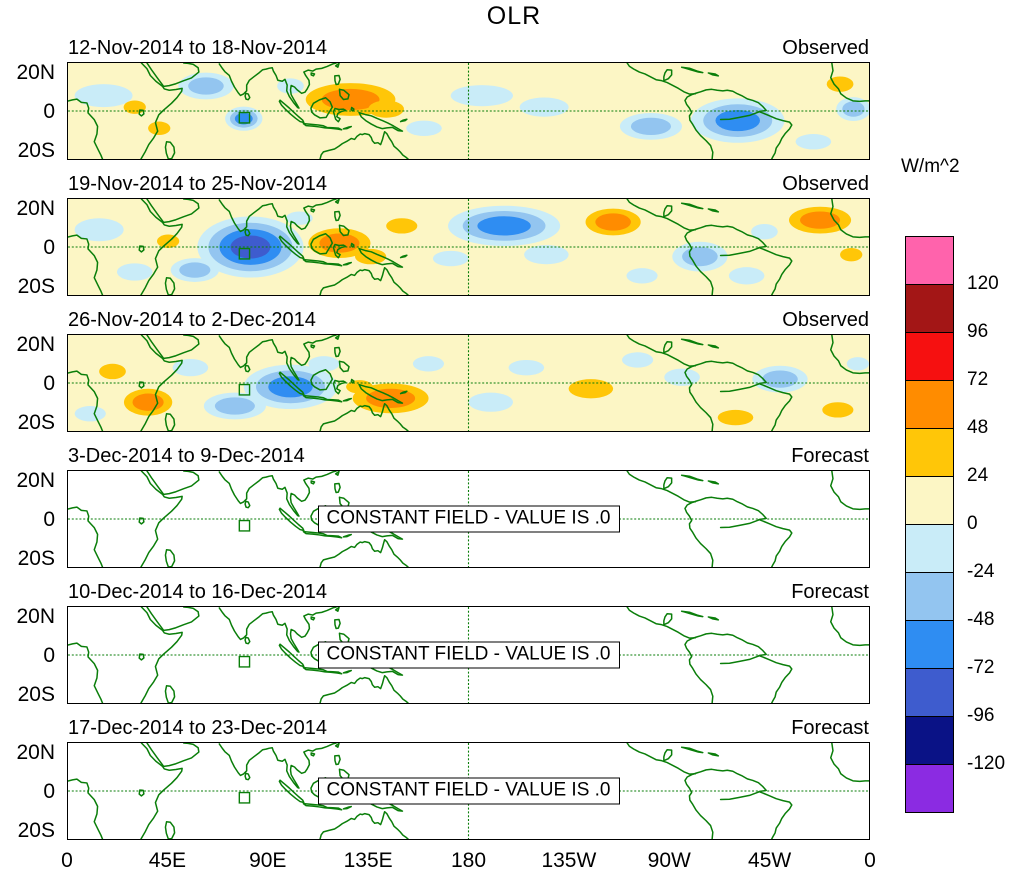 This screenshot has width=1028, height=887. What do you see at coordinates (198, 184) in the screenshot?
I see `panel-date-range: 19-Nov-2014 to 25-Nov-2014` at bounding box center [198, 184].